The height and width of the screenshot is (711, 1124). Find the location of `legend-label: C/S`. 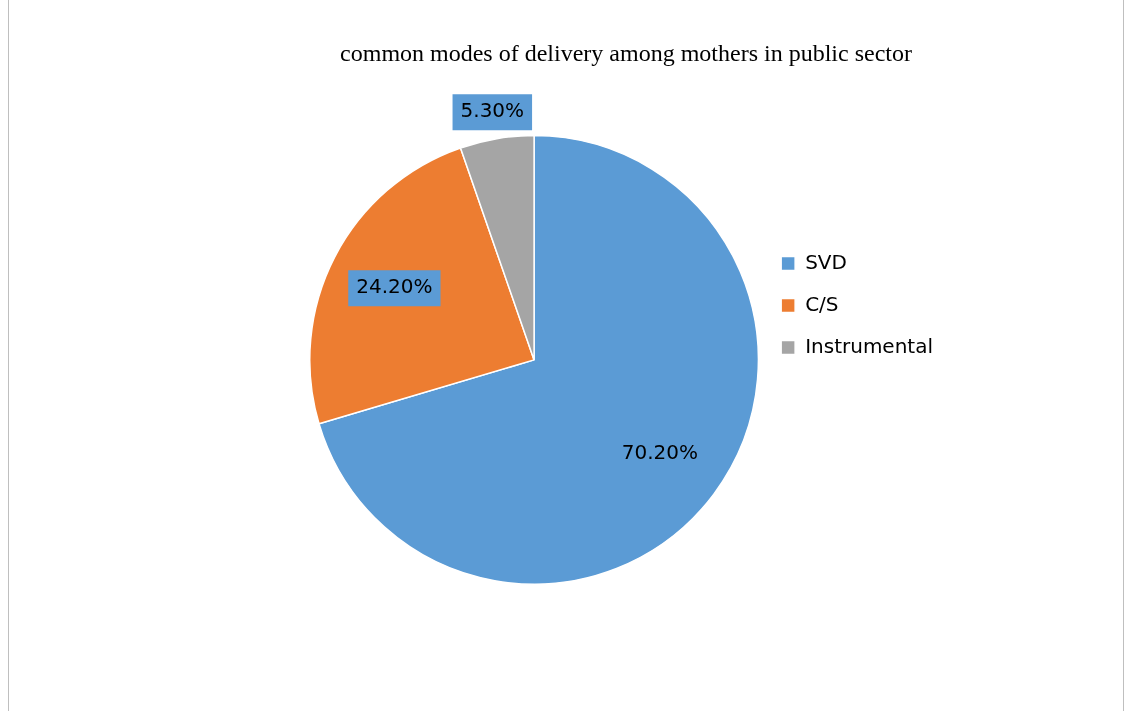

legend-label: C/S is located at coordinates (822, 303).